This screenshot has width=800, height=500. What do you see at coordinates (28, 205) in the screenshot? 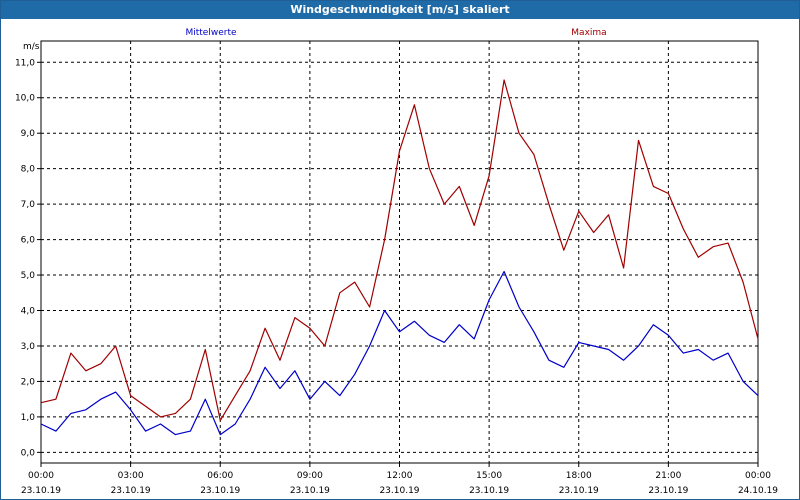
I see `y-tick-label: 7,0` at bounding box center [28, 205].